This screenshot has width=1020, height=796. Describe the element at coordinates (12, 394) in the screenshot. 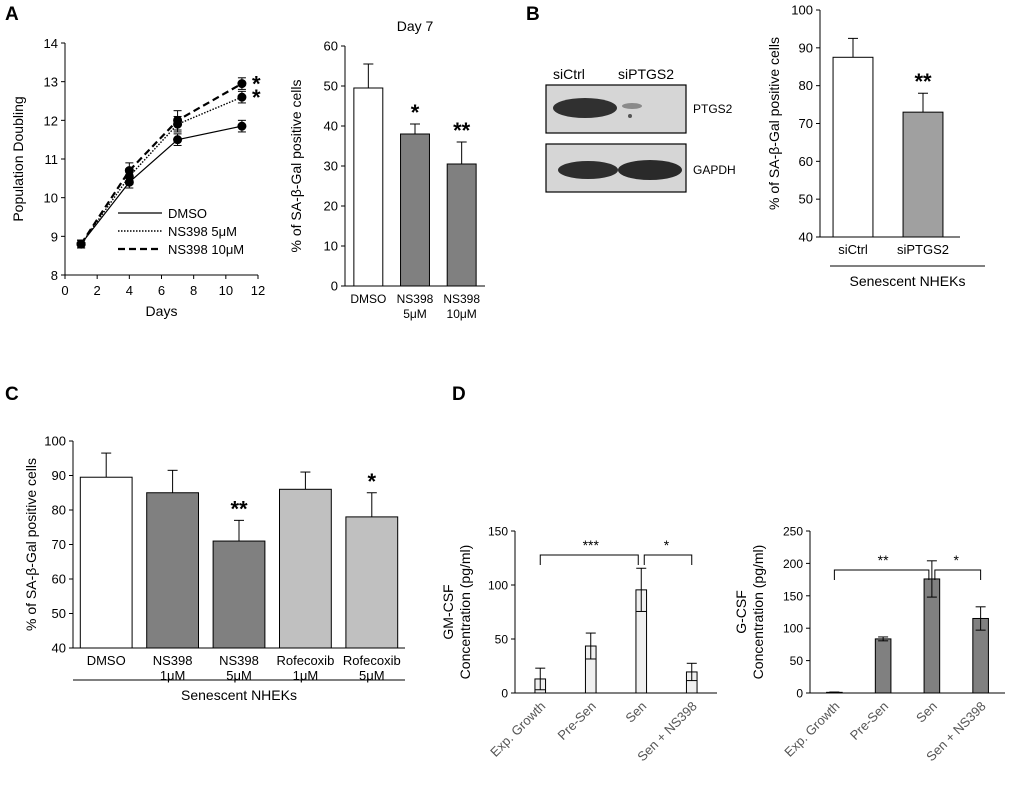

I see `panel-letter-c: C` at that location.